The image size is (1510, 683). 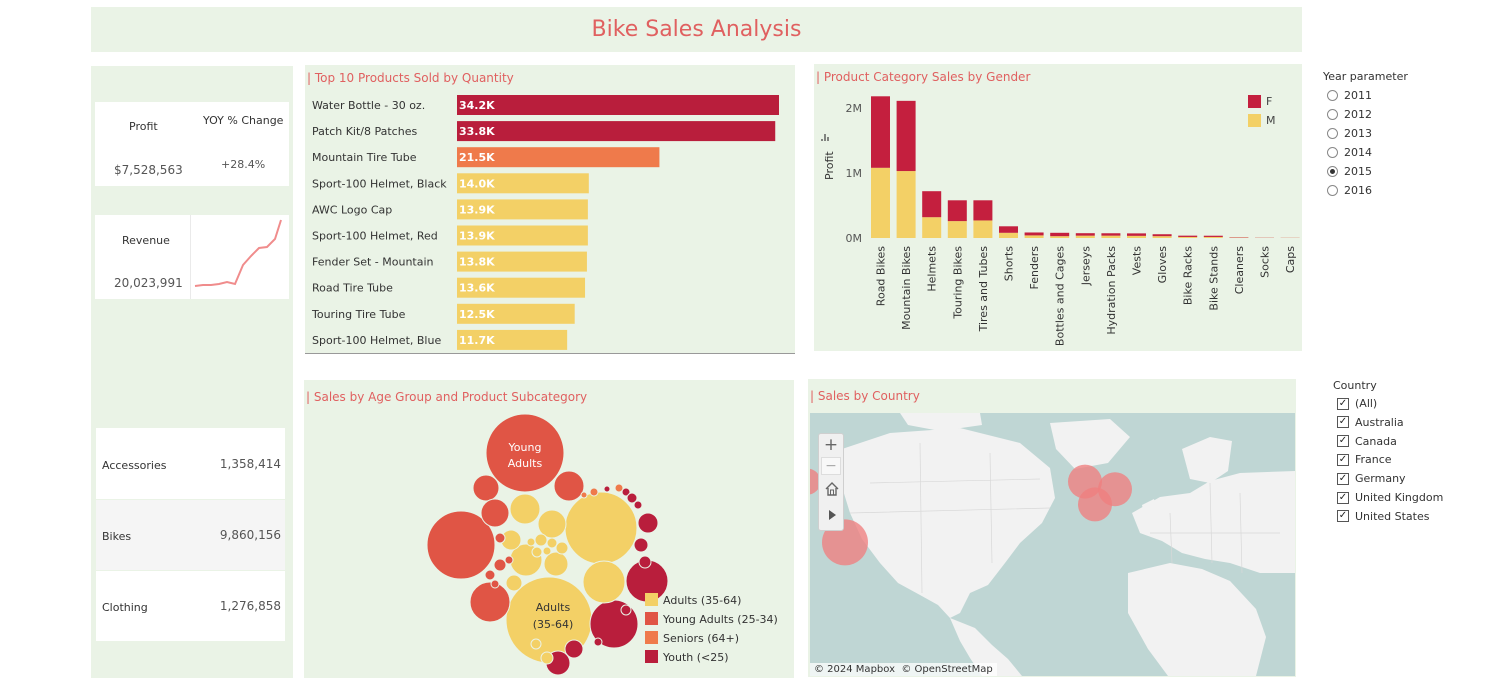 What do you see at coordinates (1349, 95) in the screenshot?
I see `year-option-2011: 2011` at bounding box center [1349, 95].